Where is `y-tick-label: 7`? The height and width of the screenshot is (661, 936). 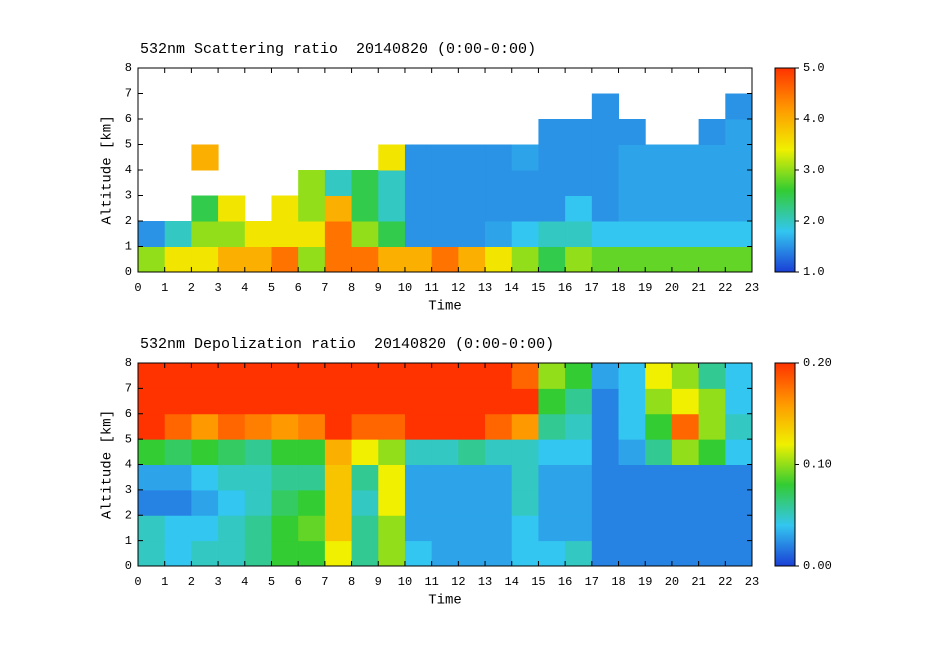 y-tick-label: 7 is located at coordinates (128, 389).